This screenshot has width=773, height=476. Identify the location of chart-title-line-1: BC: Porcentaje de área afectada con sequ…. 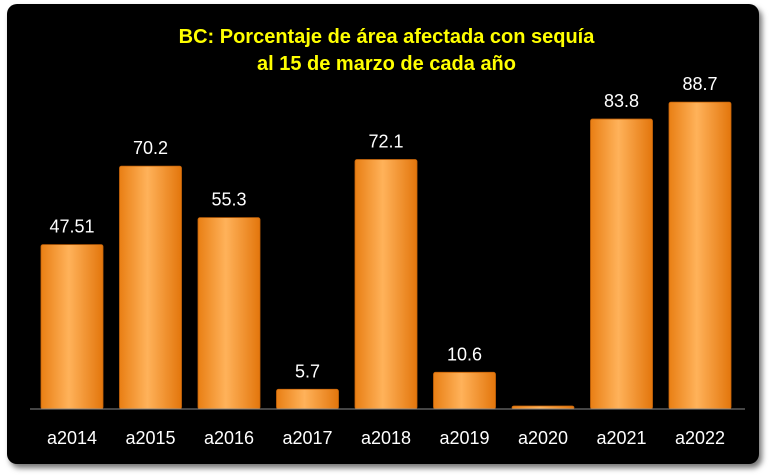
(386, 37).